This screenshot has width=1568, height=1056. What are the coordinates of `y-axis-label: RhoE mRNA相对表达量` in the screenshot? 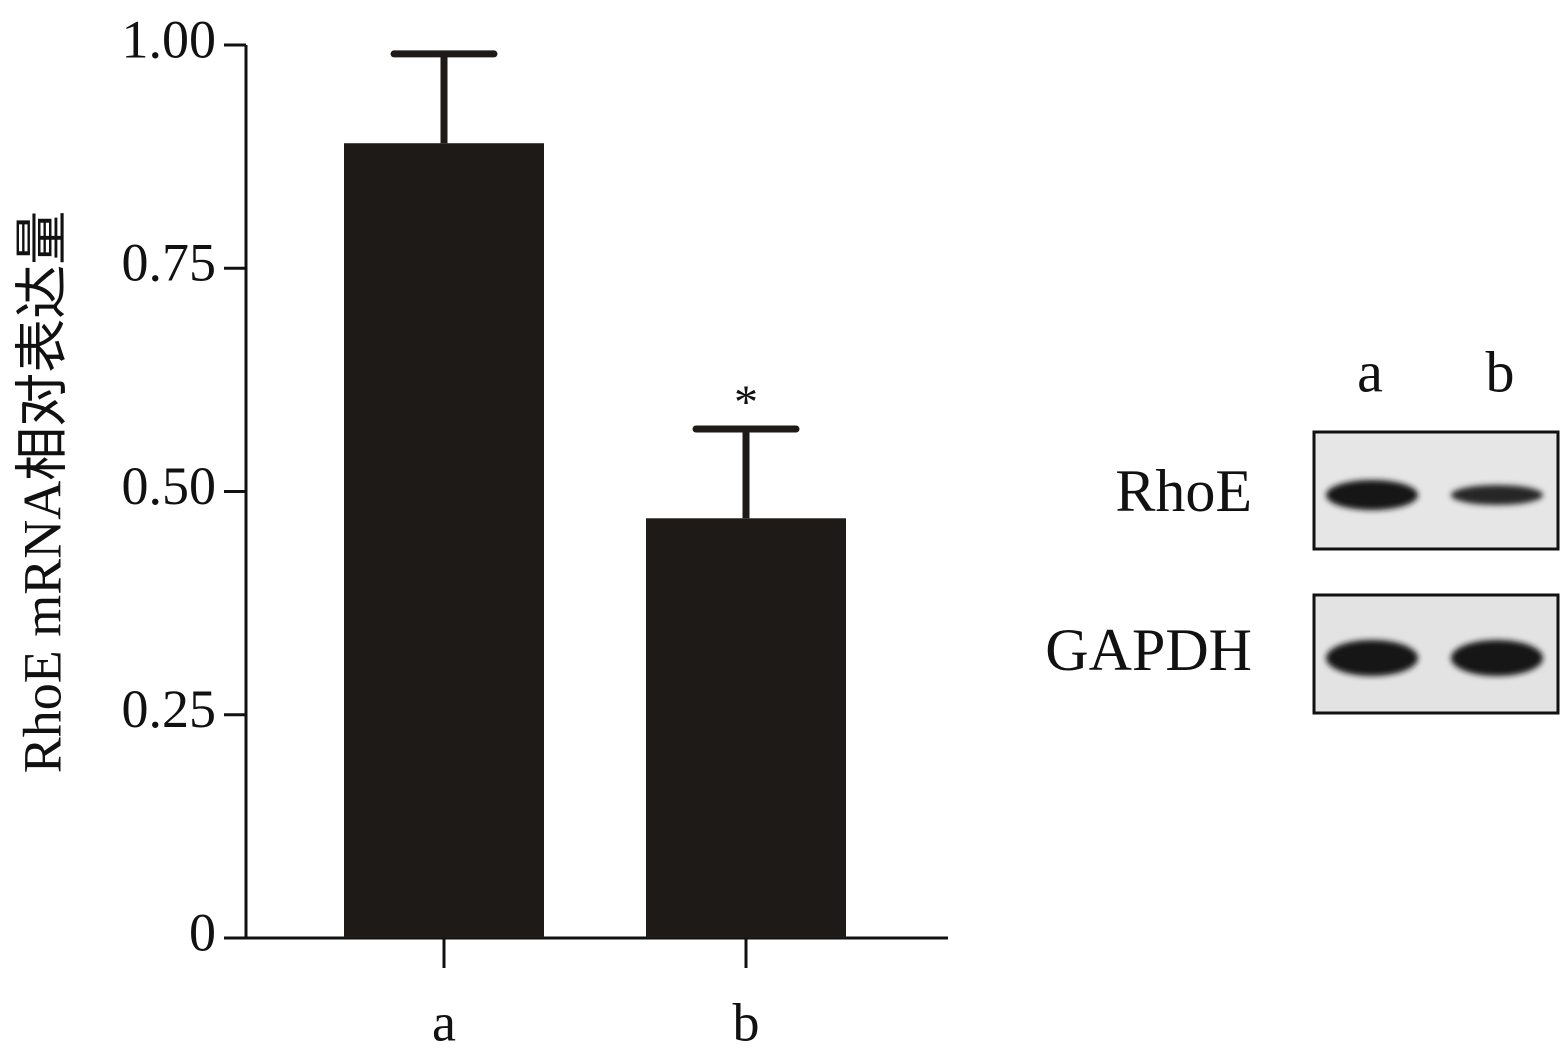 It's located at (42, 492).